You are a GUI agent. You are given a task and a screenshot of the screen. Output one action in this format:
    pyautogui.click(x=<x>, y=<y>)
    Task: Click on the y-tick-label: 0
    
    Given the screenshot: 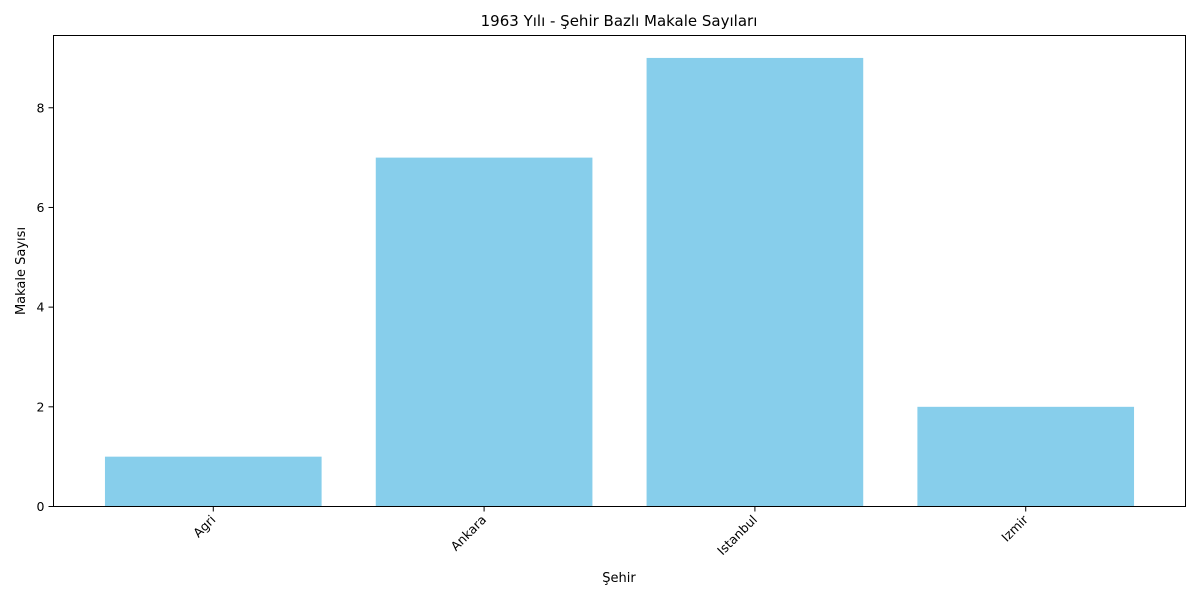 What is the action you would take?
    pyautogui.click(x=41, y=506)
    